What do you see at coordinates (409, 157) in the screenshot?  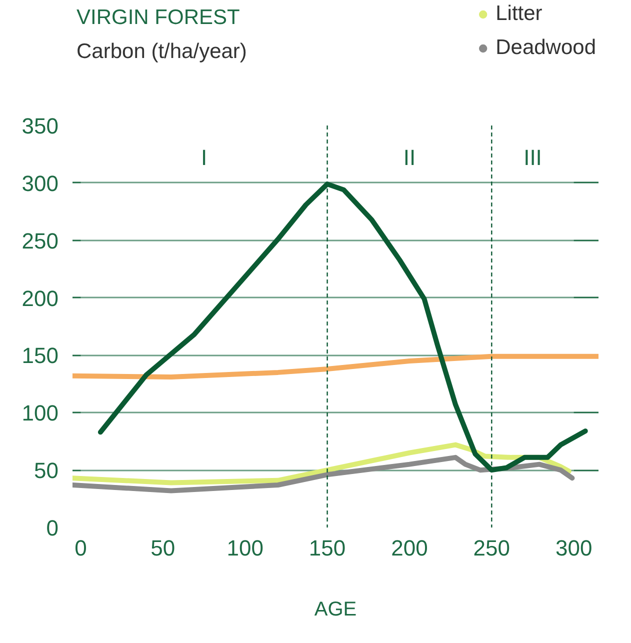 I see `band-label: II` at bounding box center [409, 157].